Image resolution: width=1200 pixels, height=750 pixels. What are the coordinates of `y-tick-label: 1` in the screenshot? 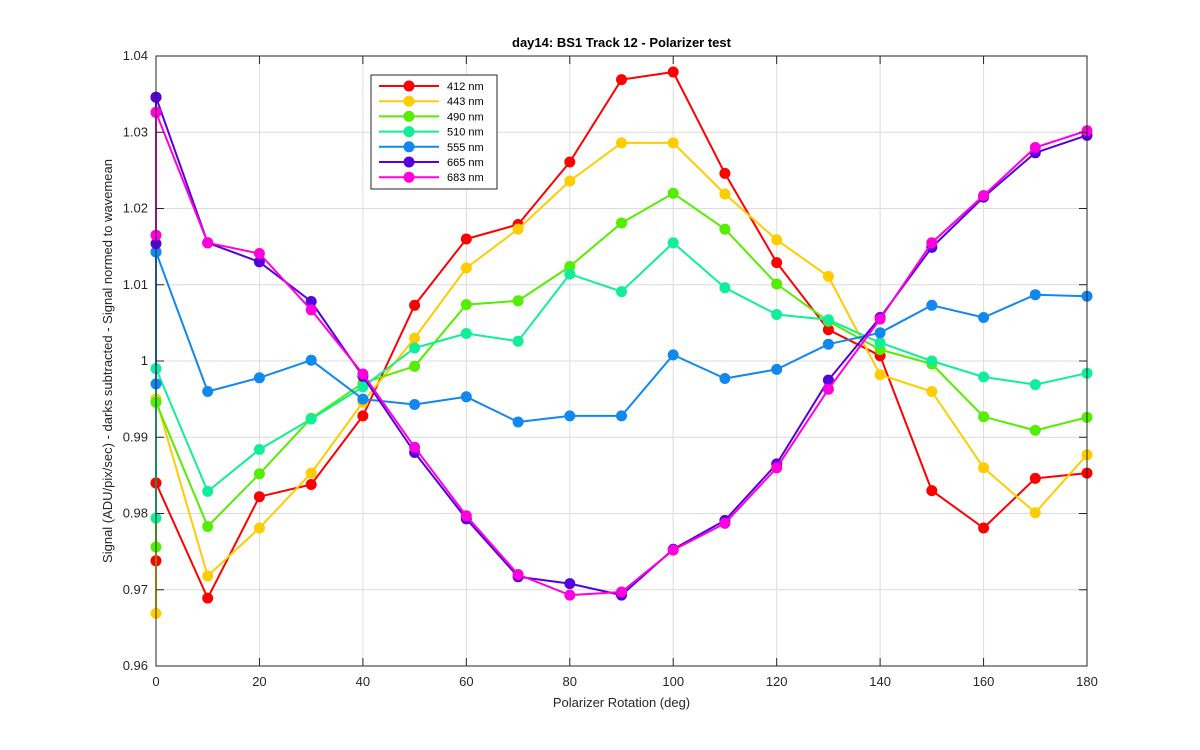 It's located at (144, 360).